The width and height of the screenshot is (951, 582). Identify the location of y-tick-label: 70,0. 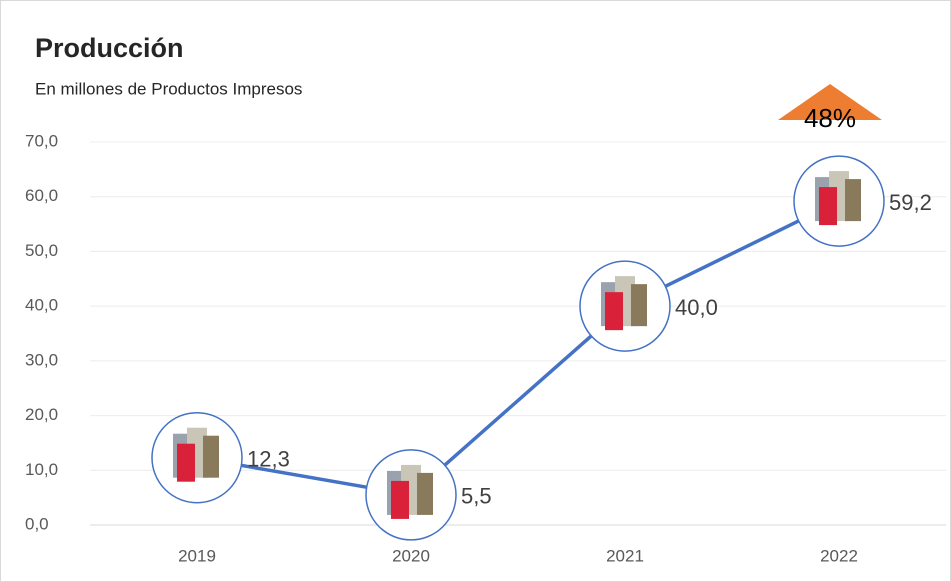
(41, 140).